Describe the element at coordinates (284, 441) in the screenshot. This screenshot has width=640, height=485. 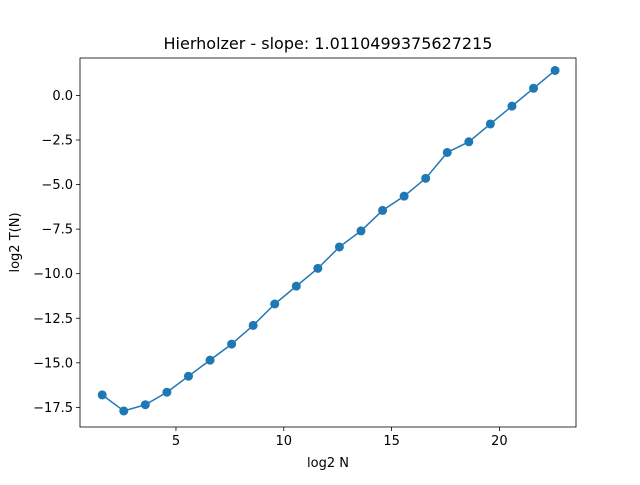
I see `x-tick-label: 10` at that location.